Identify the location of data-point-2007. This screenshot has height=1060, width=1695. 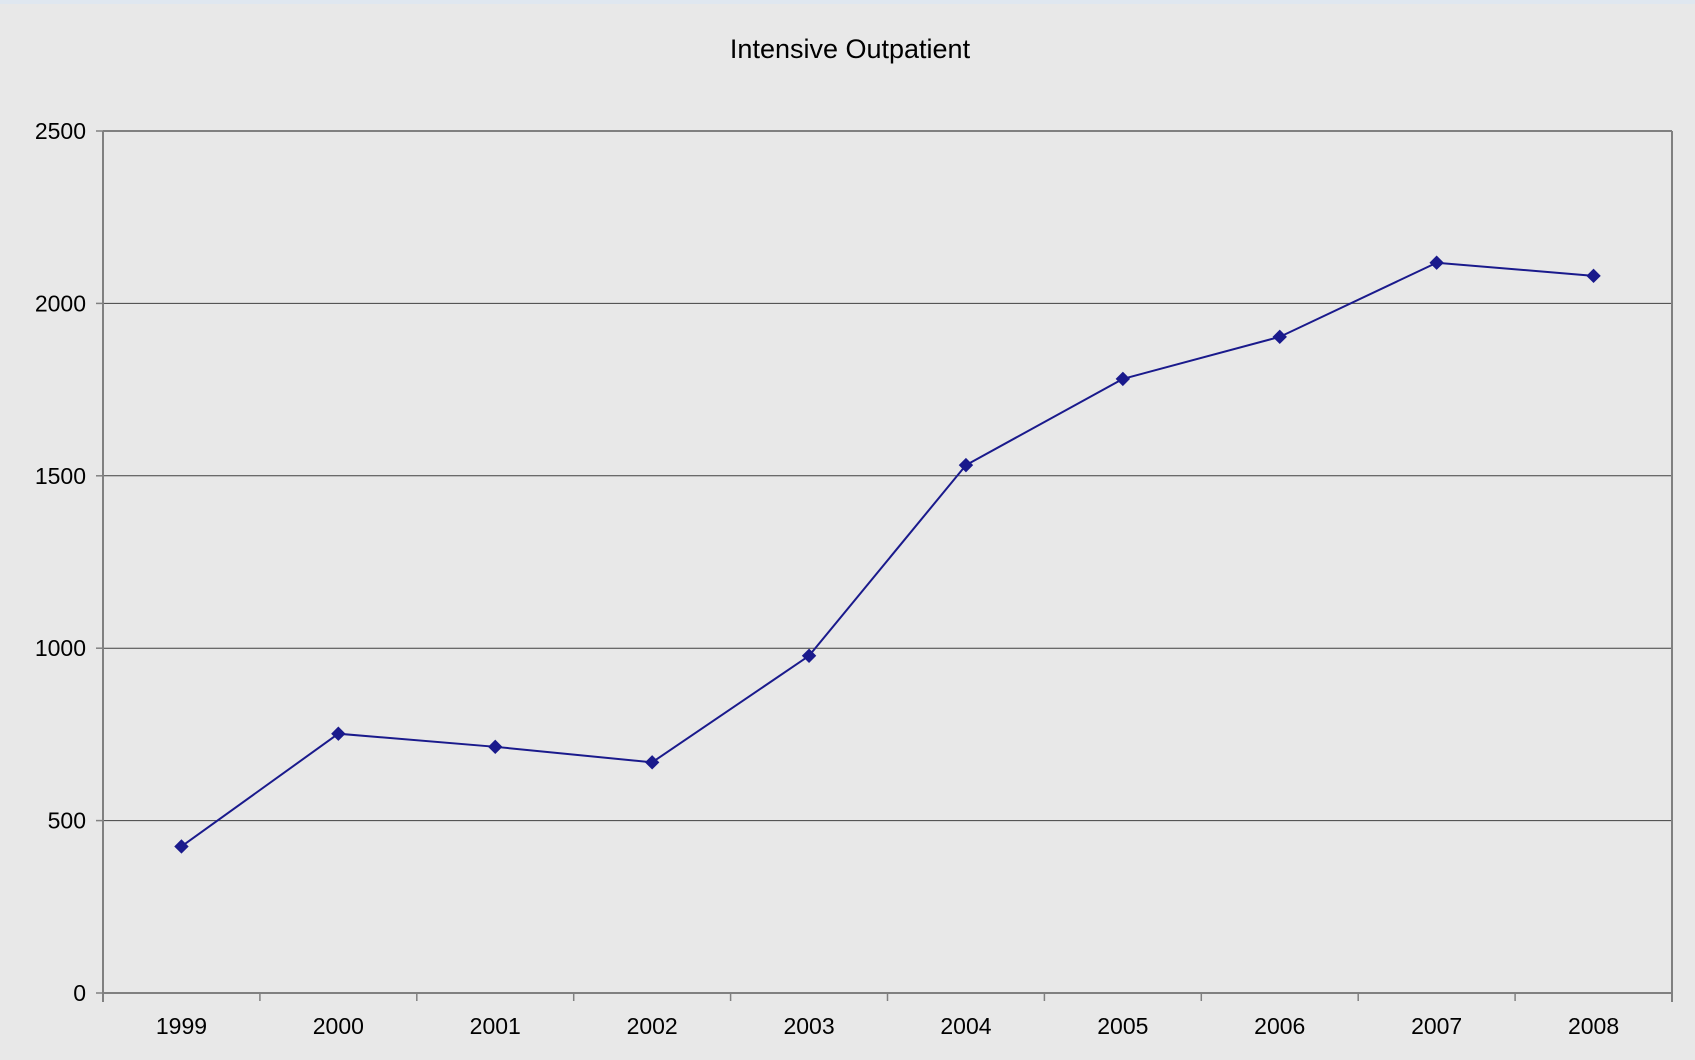
(1436, 262).